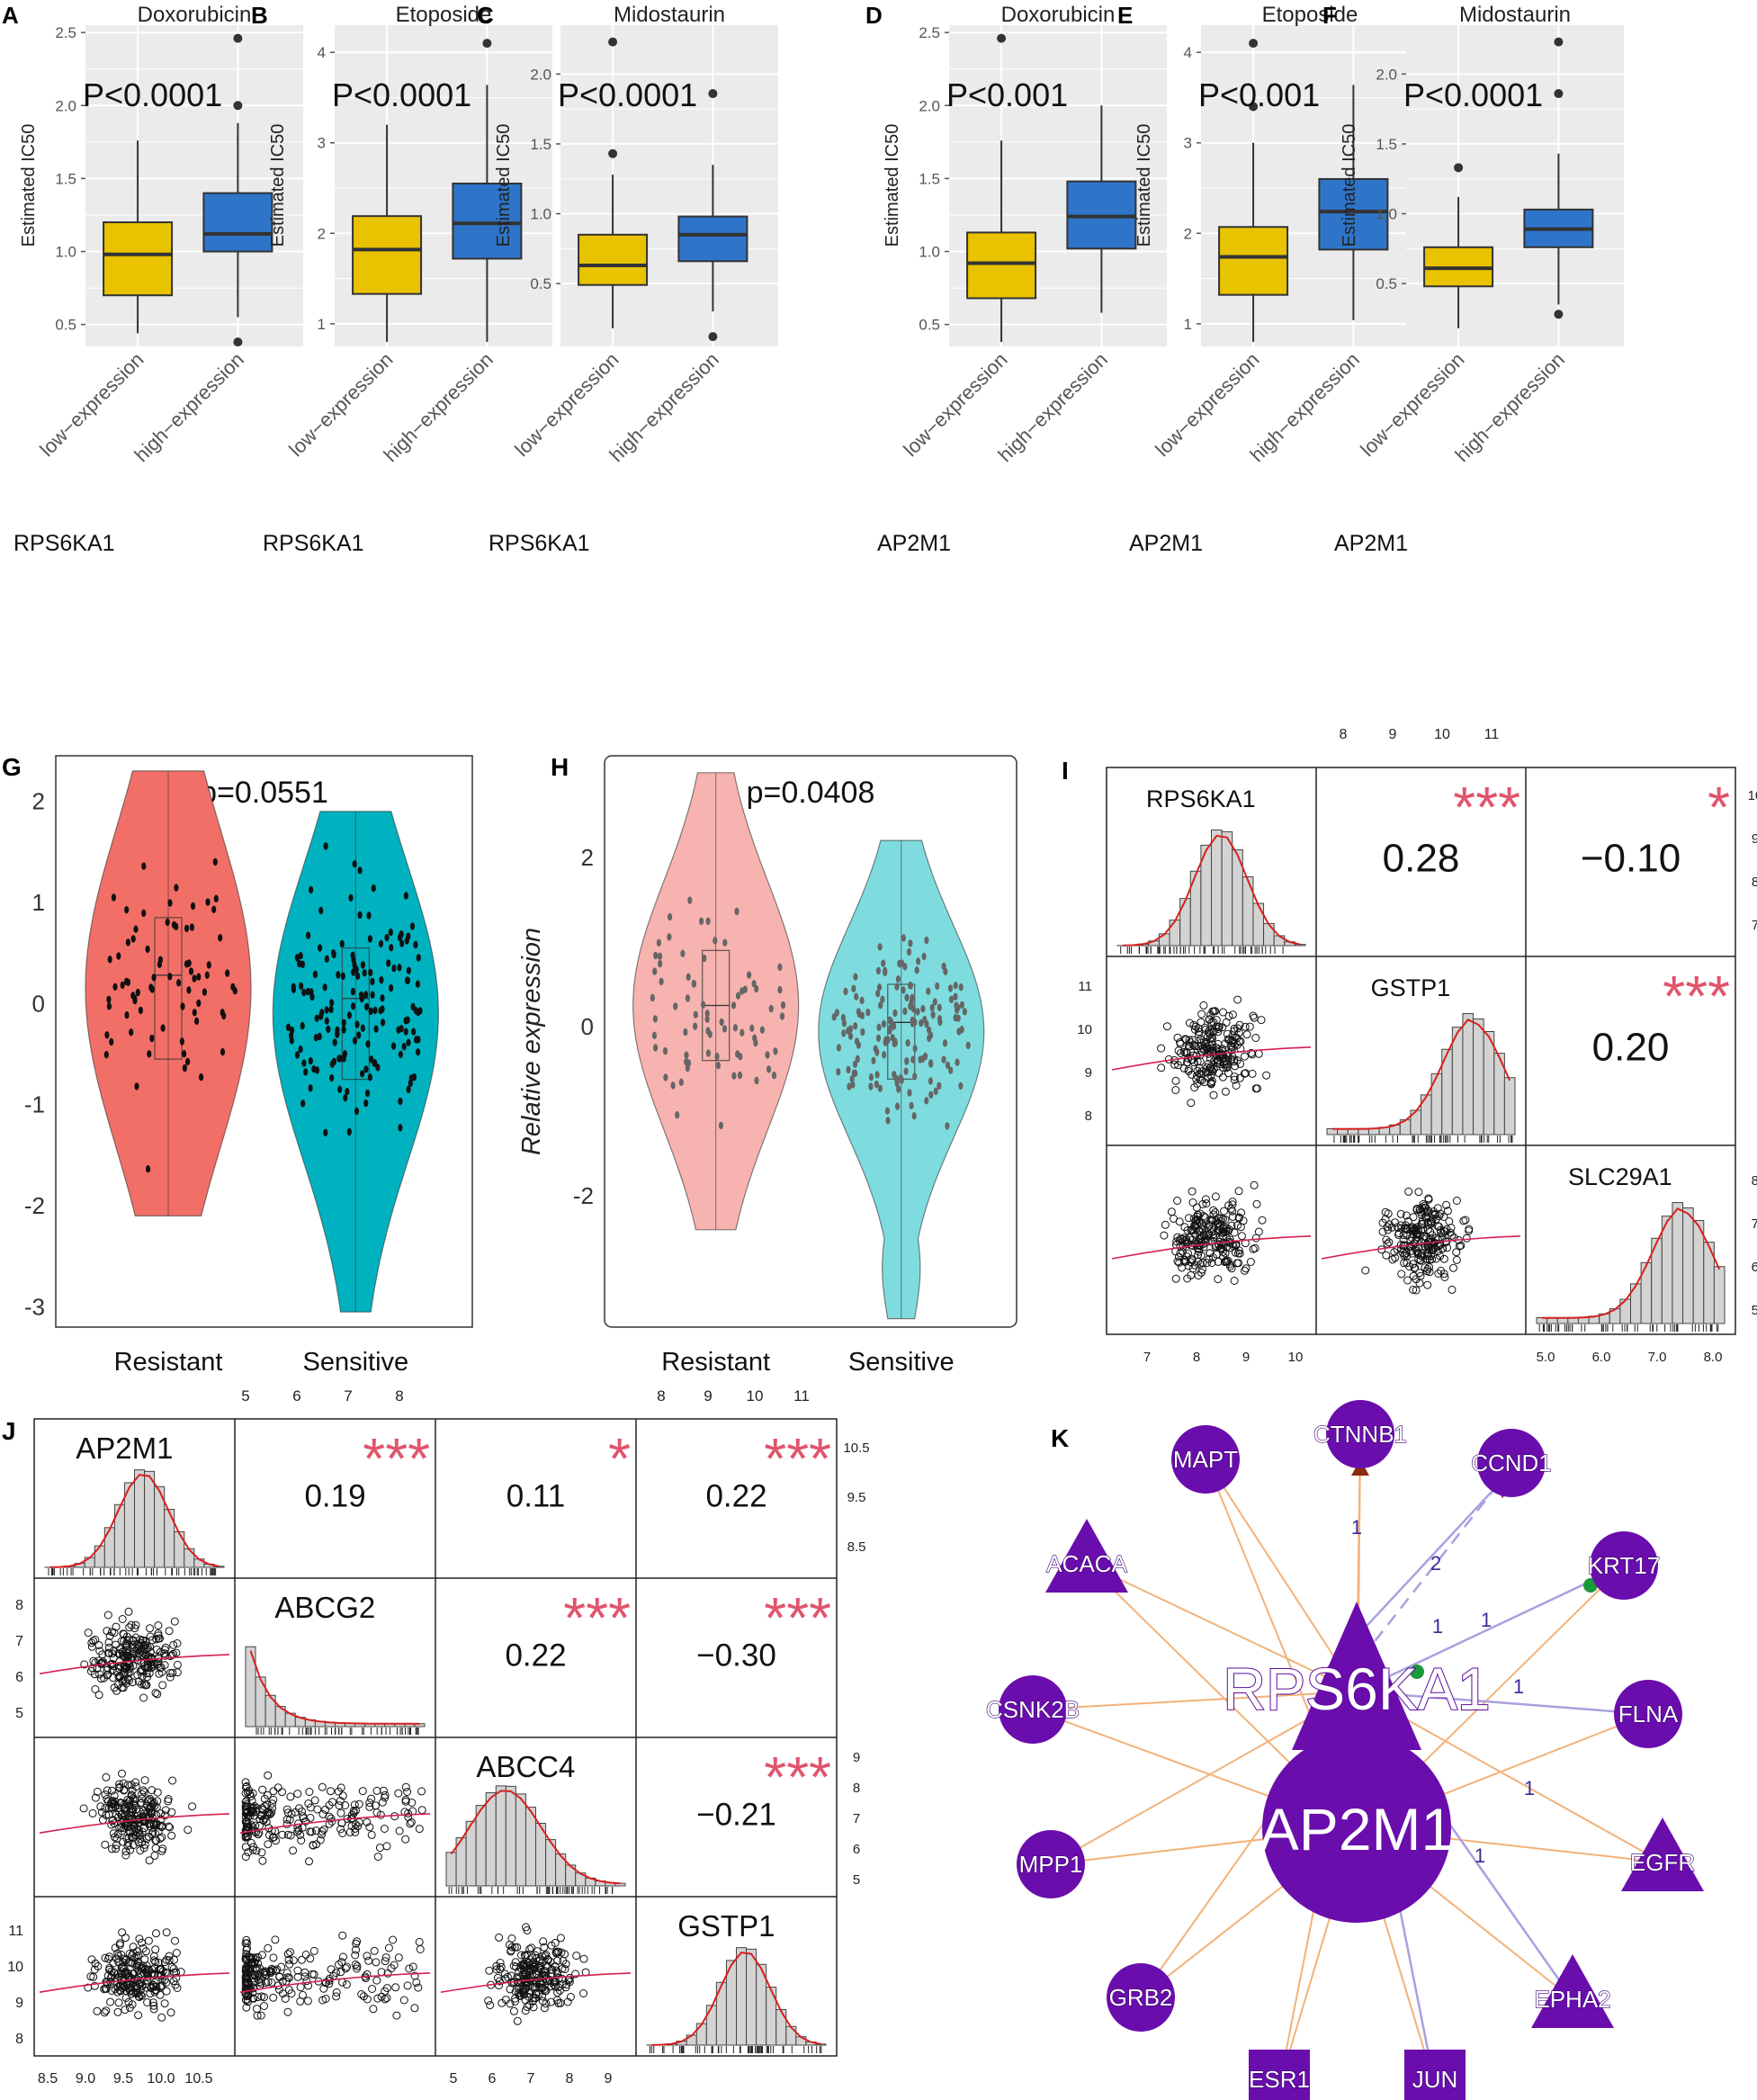 The image size is (1757, 2100). Describe the element at coordinates (1125, 16) in the screenshot. I see `panel-label: E` at that location.